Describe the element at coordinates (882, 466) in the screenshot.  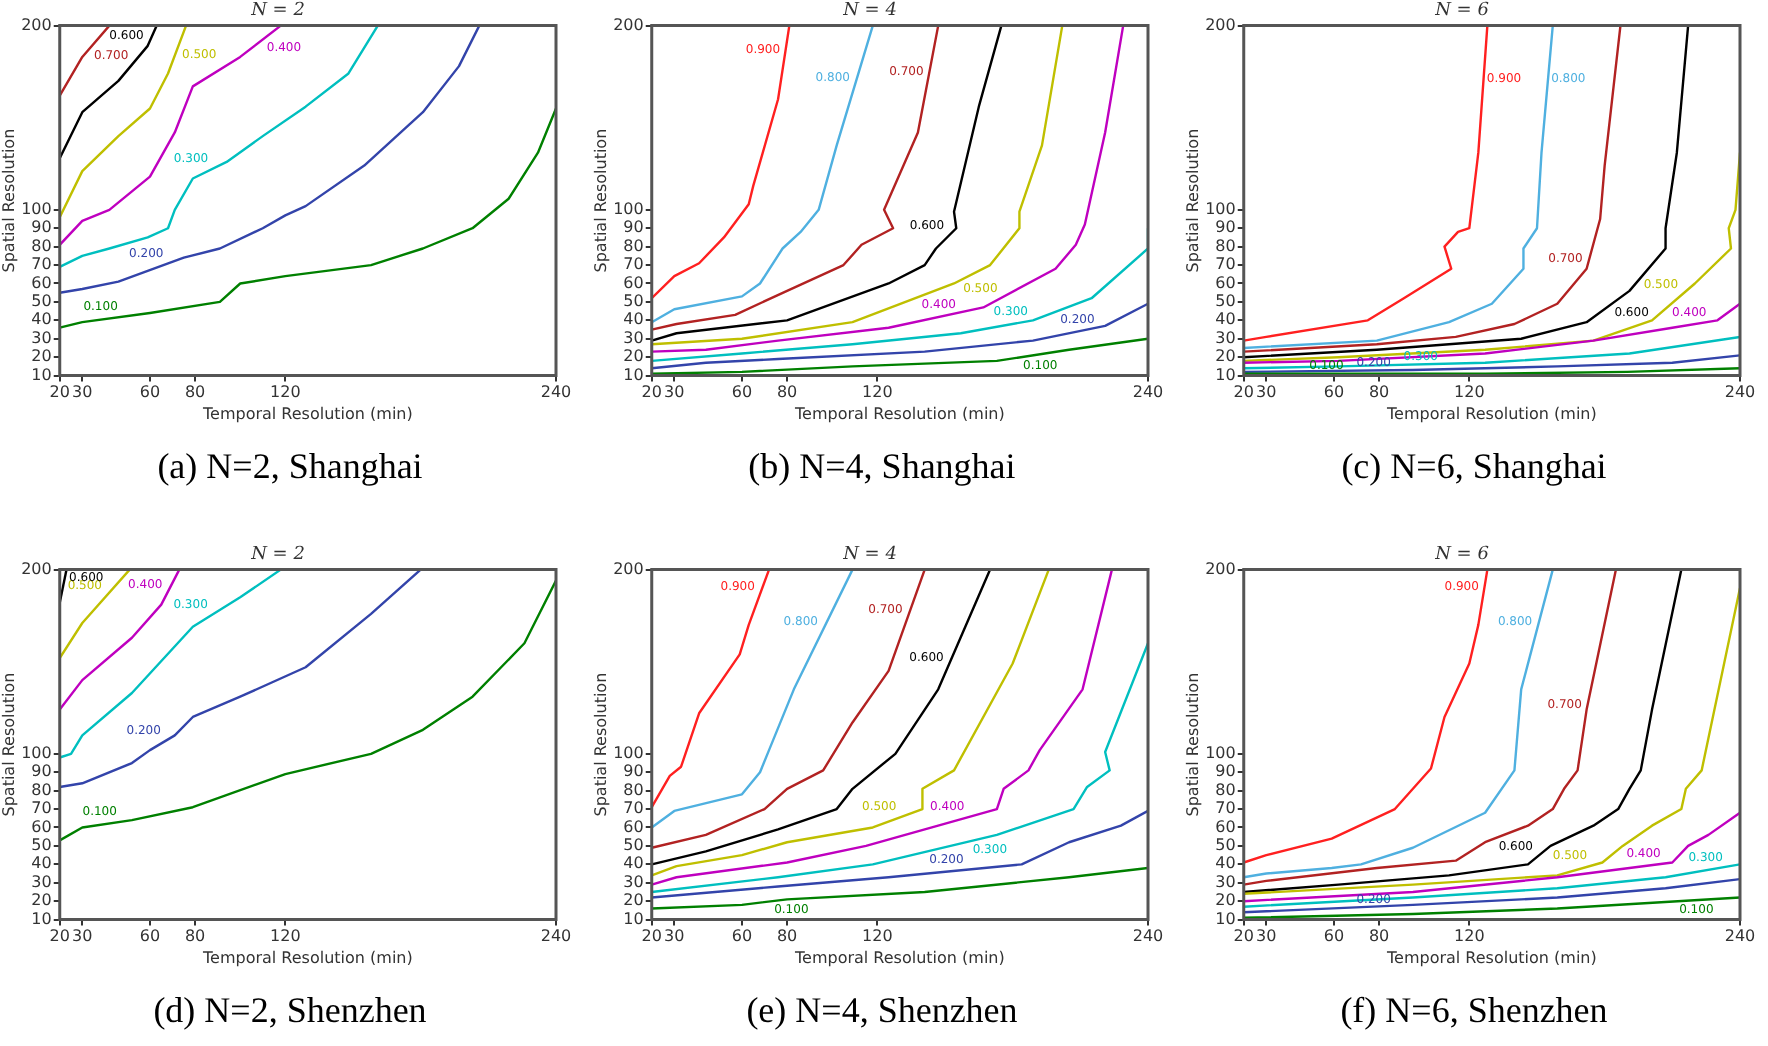
I see `text: (b) N=4, Shanghai` at that location.